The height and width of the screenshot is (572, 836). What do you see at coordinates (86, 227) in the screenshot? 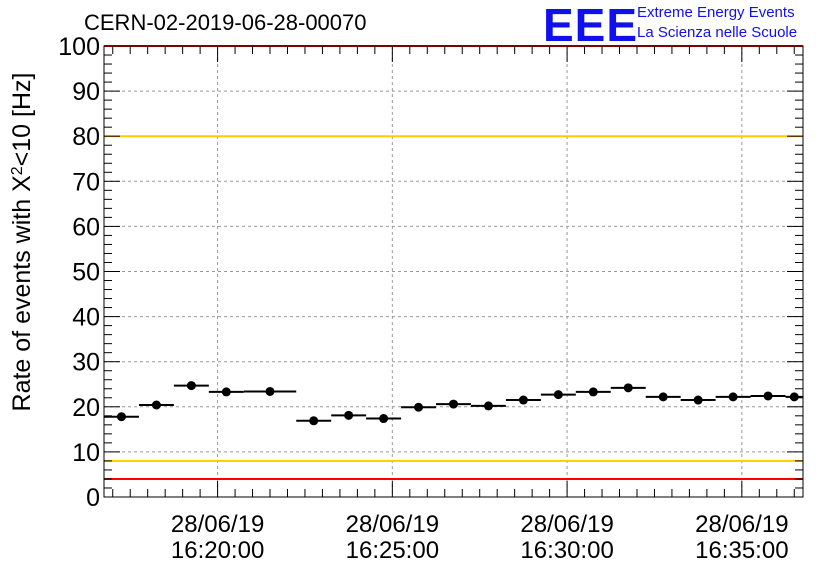
I see `y-tick-label: 60` at bounding box center [86, 227].